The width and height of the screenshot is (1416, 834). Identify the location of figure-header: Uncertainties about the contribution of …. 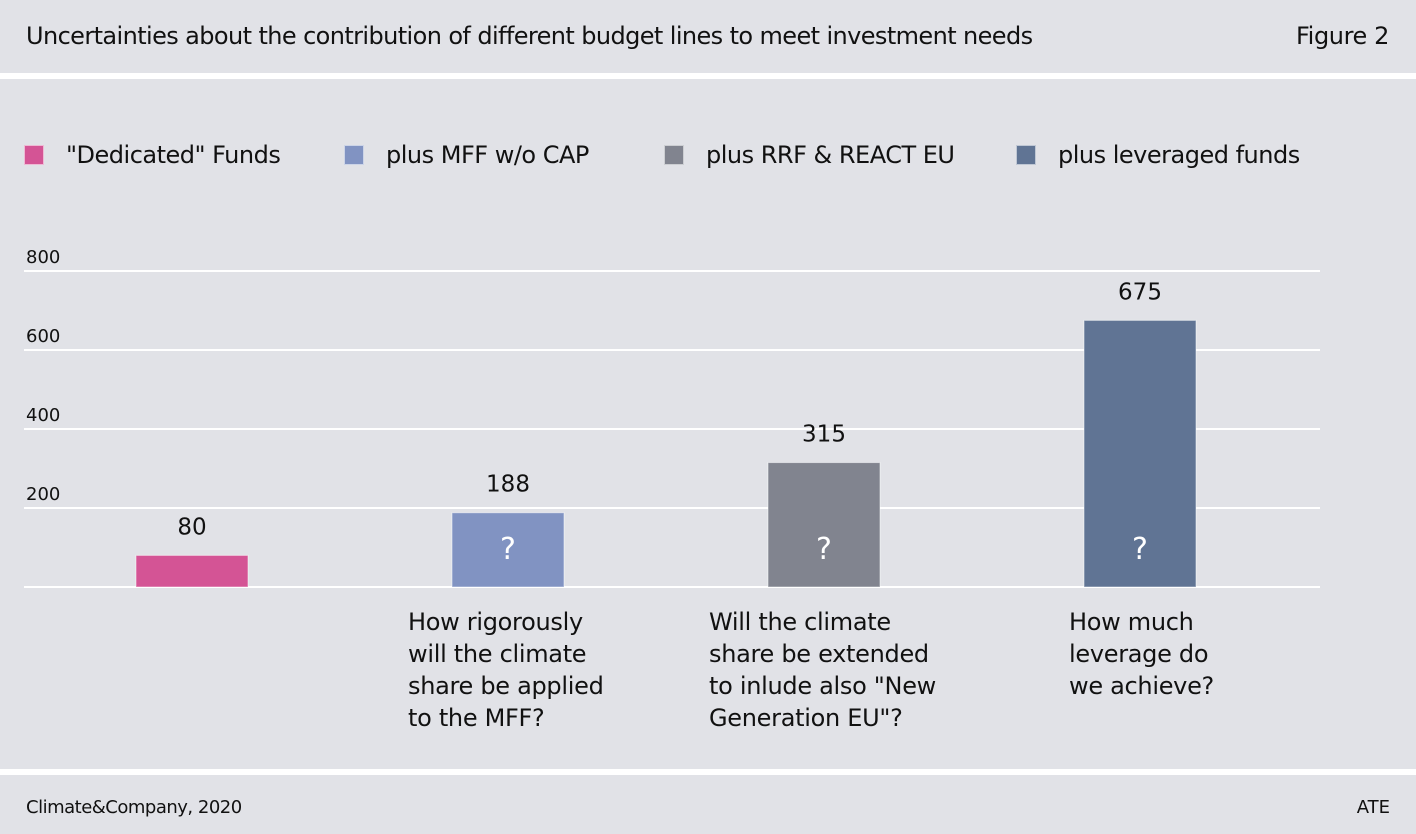
(708, 36).